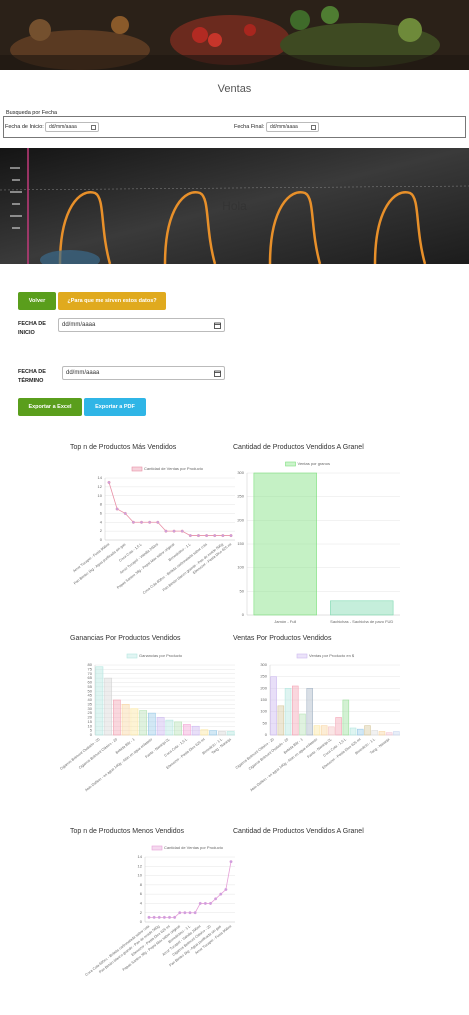  I want to click on banner-image, so click(234, 206).